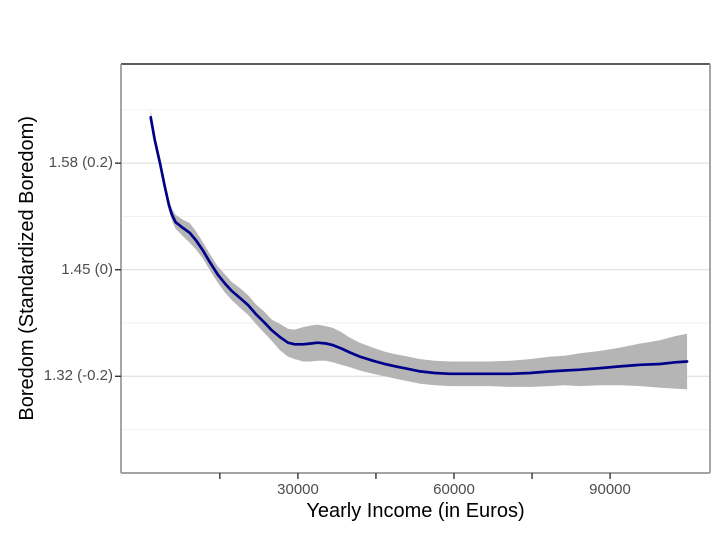  I want to click on y-tick-label: 1.58 (0.2), so click(80, 162).